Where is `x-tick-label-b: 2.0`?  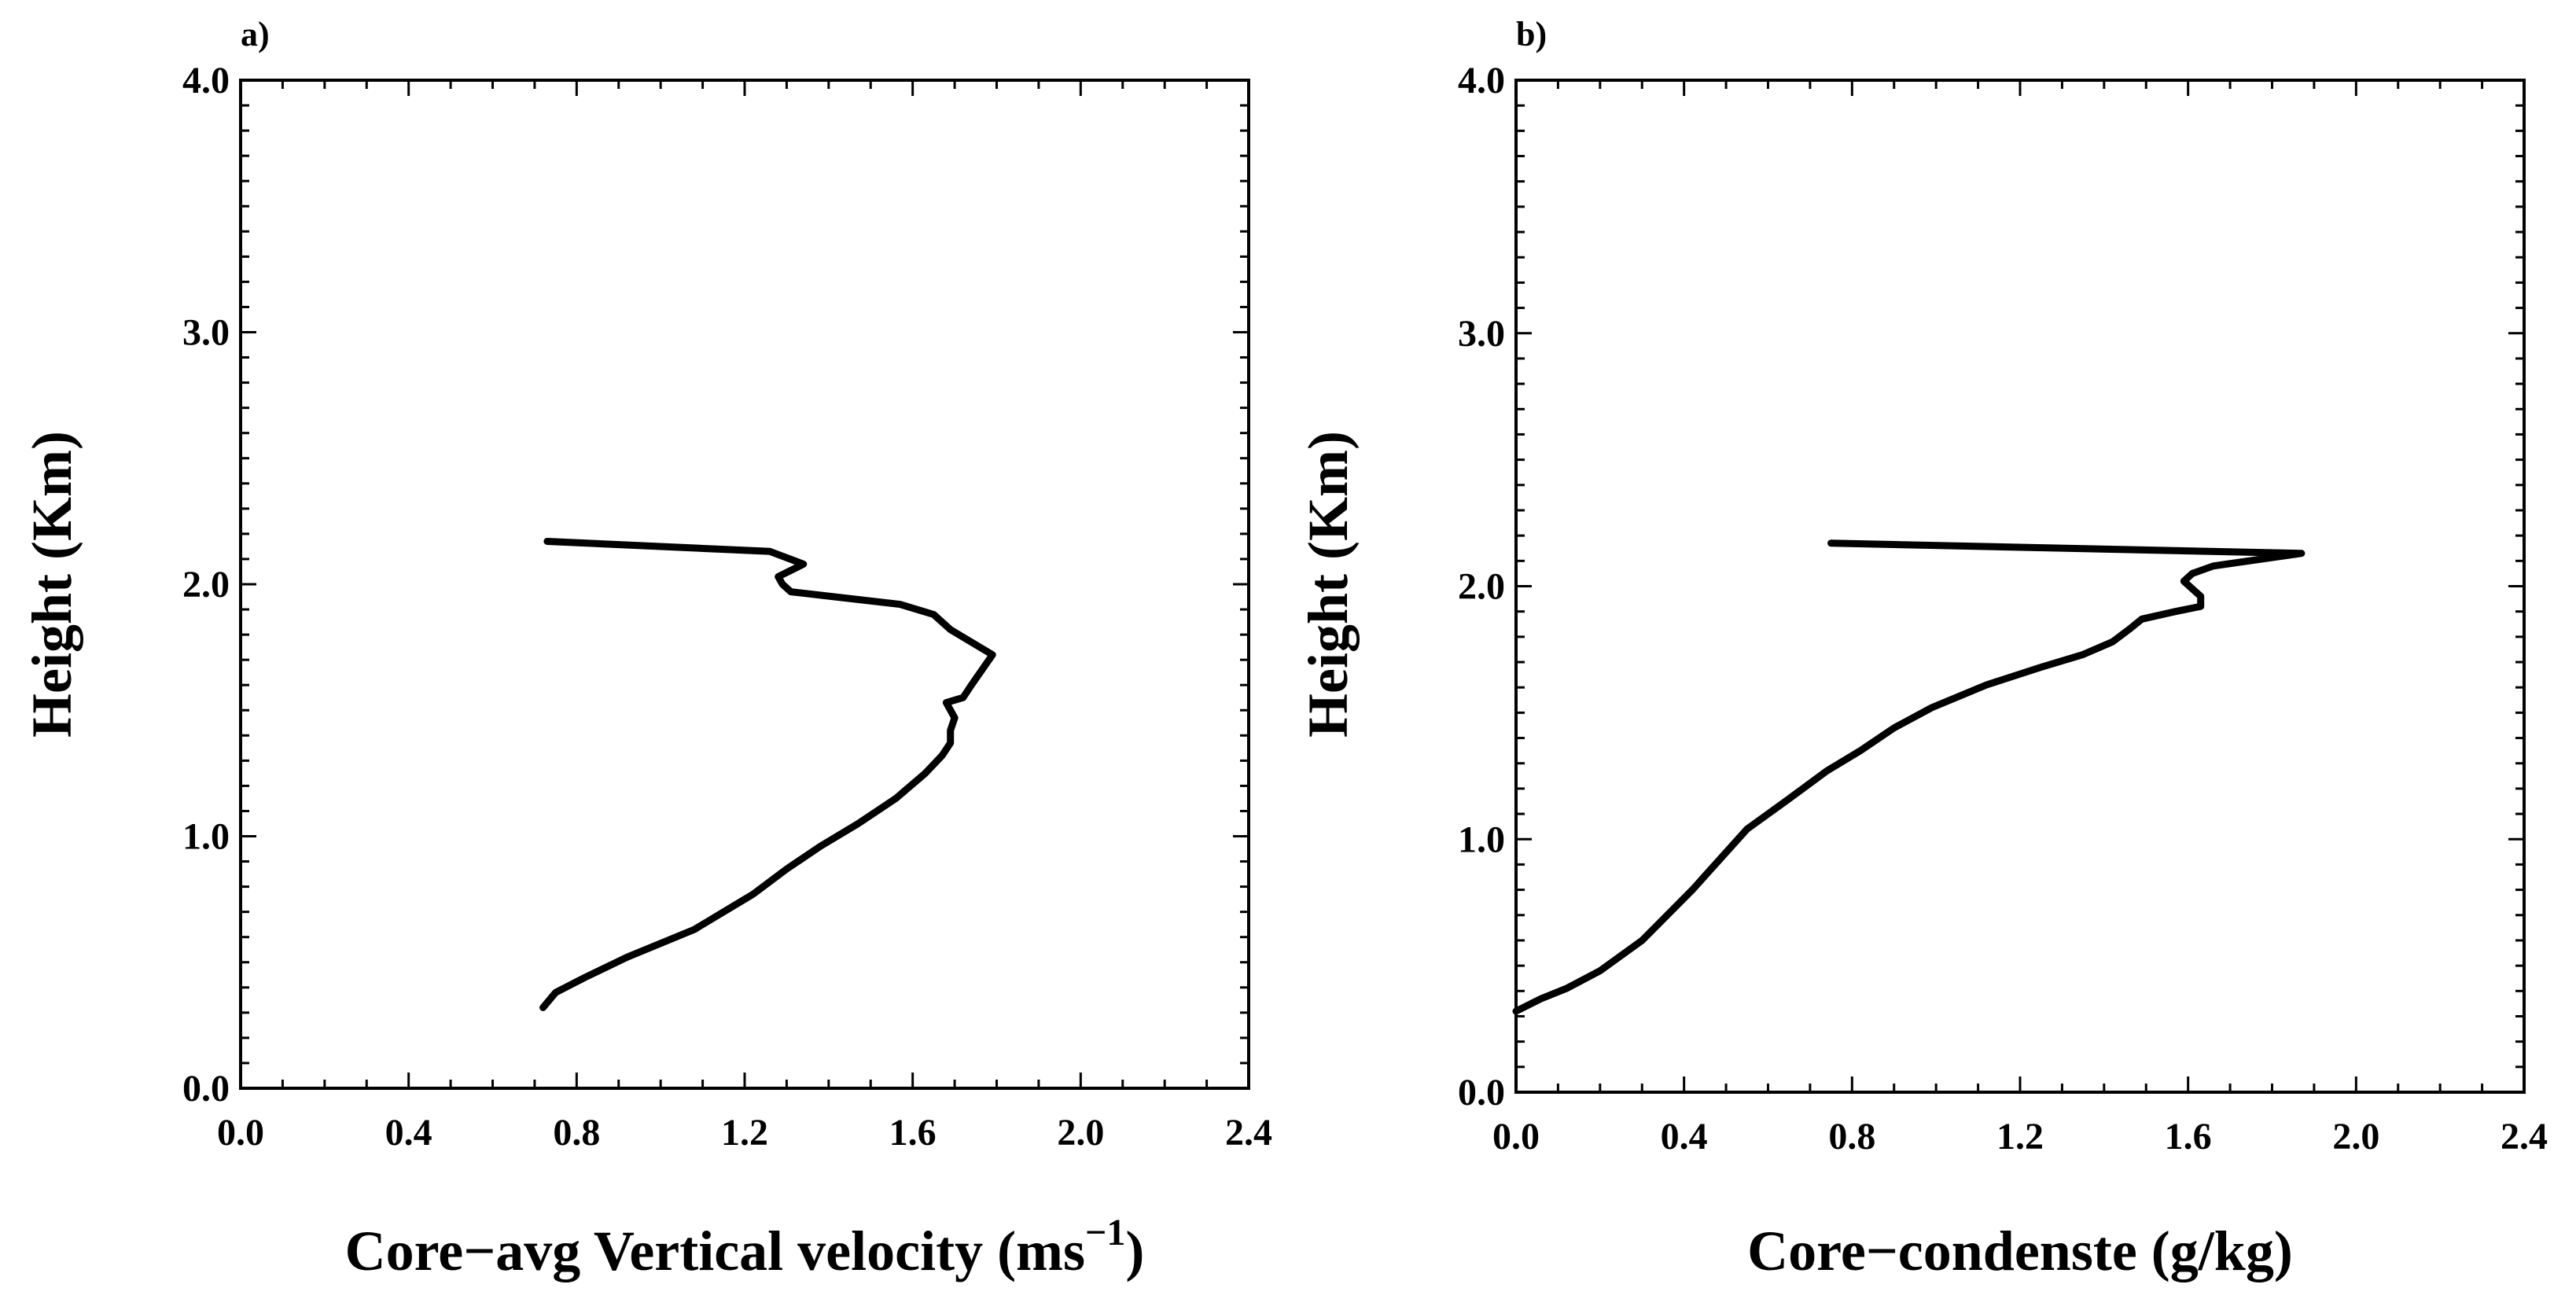 x-tick-label-b: 2.0 is located at coordinates (2355, 1136).